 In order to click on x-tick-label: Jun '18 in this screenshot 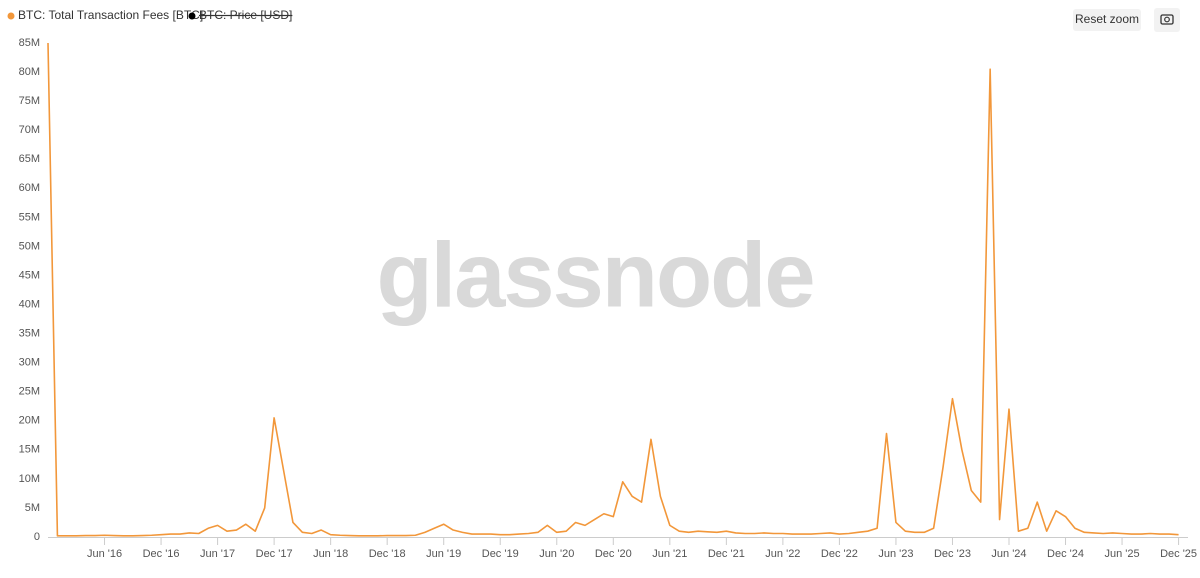, I will do `click(330, 554)`.